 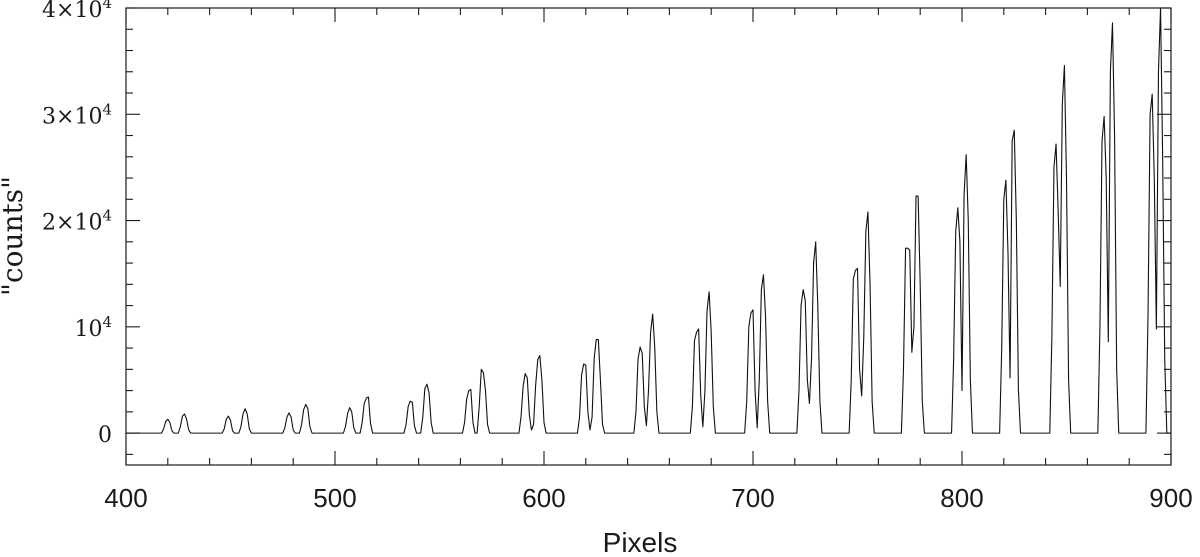 What do you see at coordinates (543, 498) in the screenshot?
I see `x-tick-label: 600` at bounding box center [543, 498].